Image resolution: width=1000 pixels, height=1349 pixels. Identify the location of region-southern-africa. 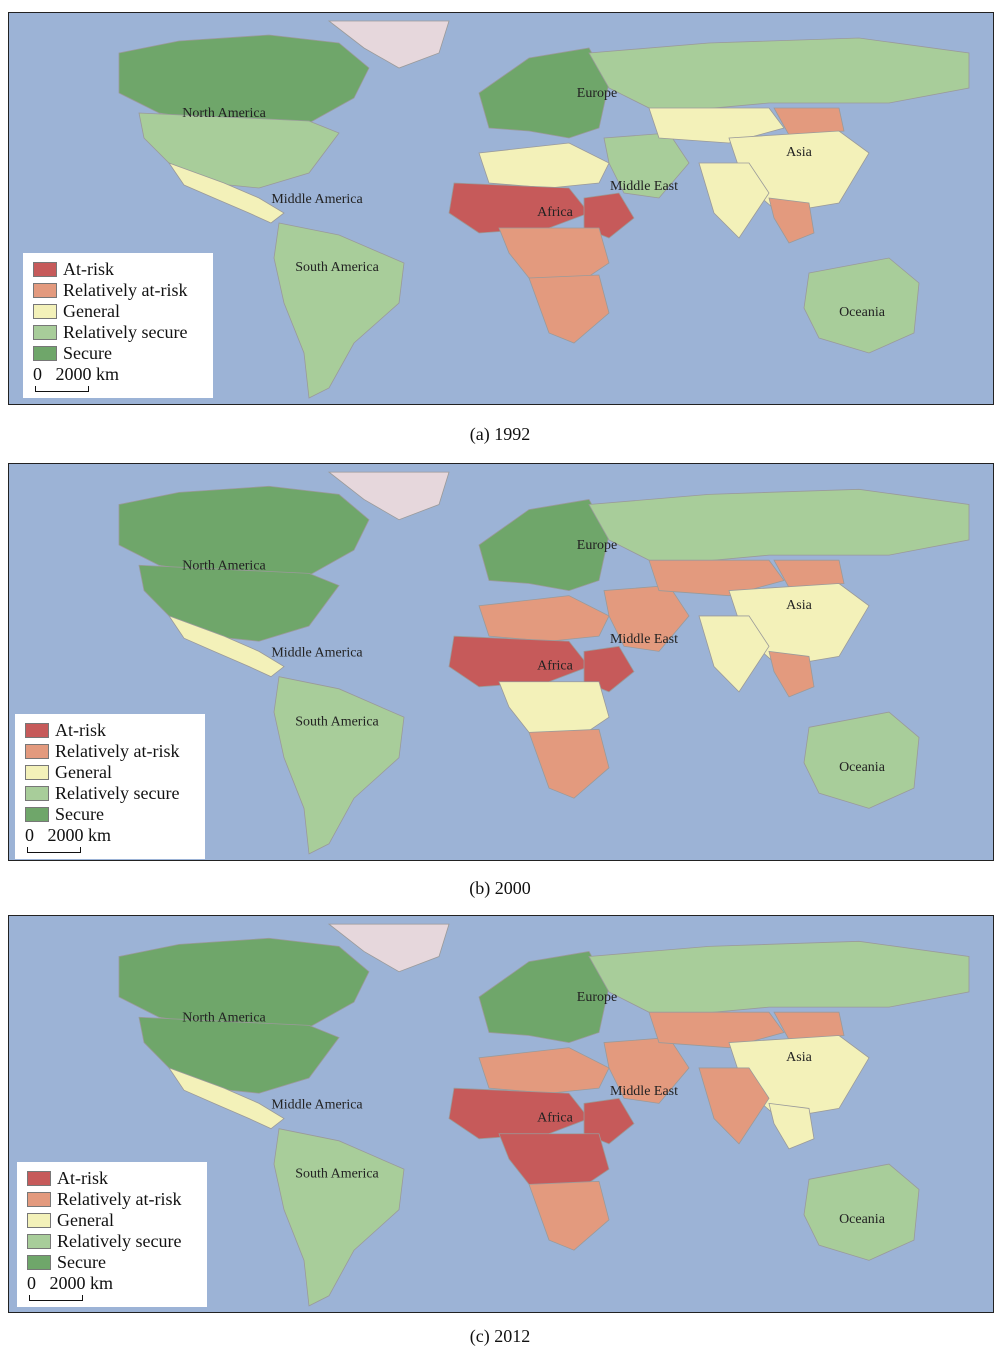
(569, 763).